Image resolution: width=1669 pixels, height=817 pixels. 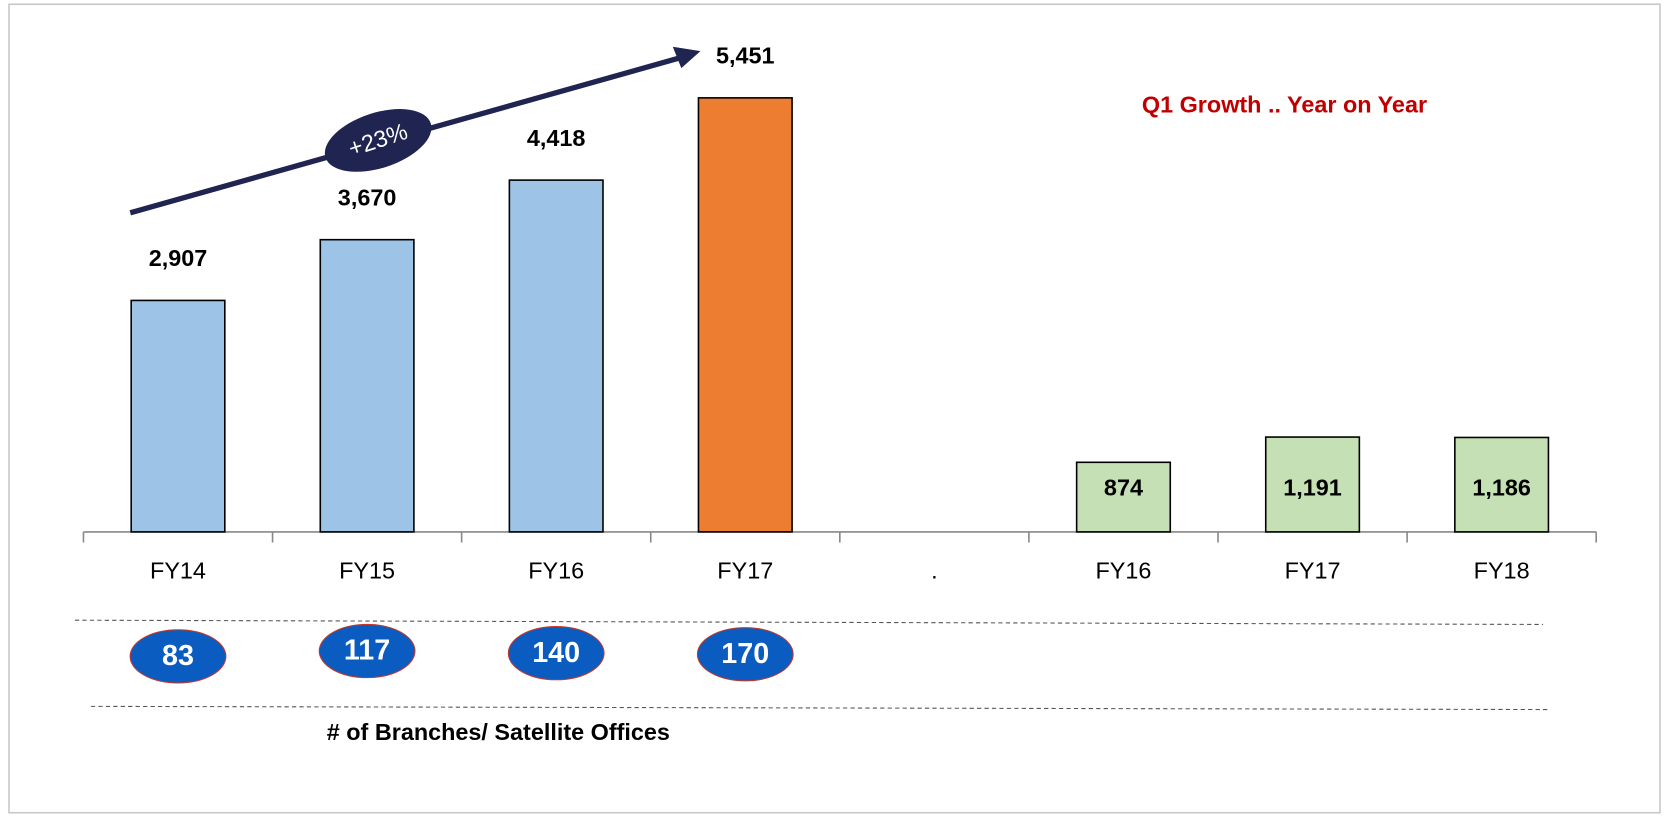 I want to click on arrow-head, so click(x=686, y=57).